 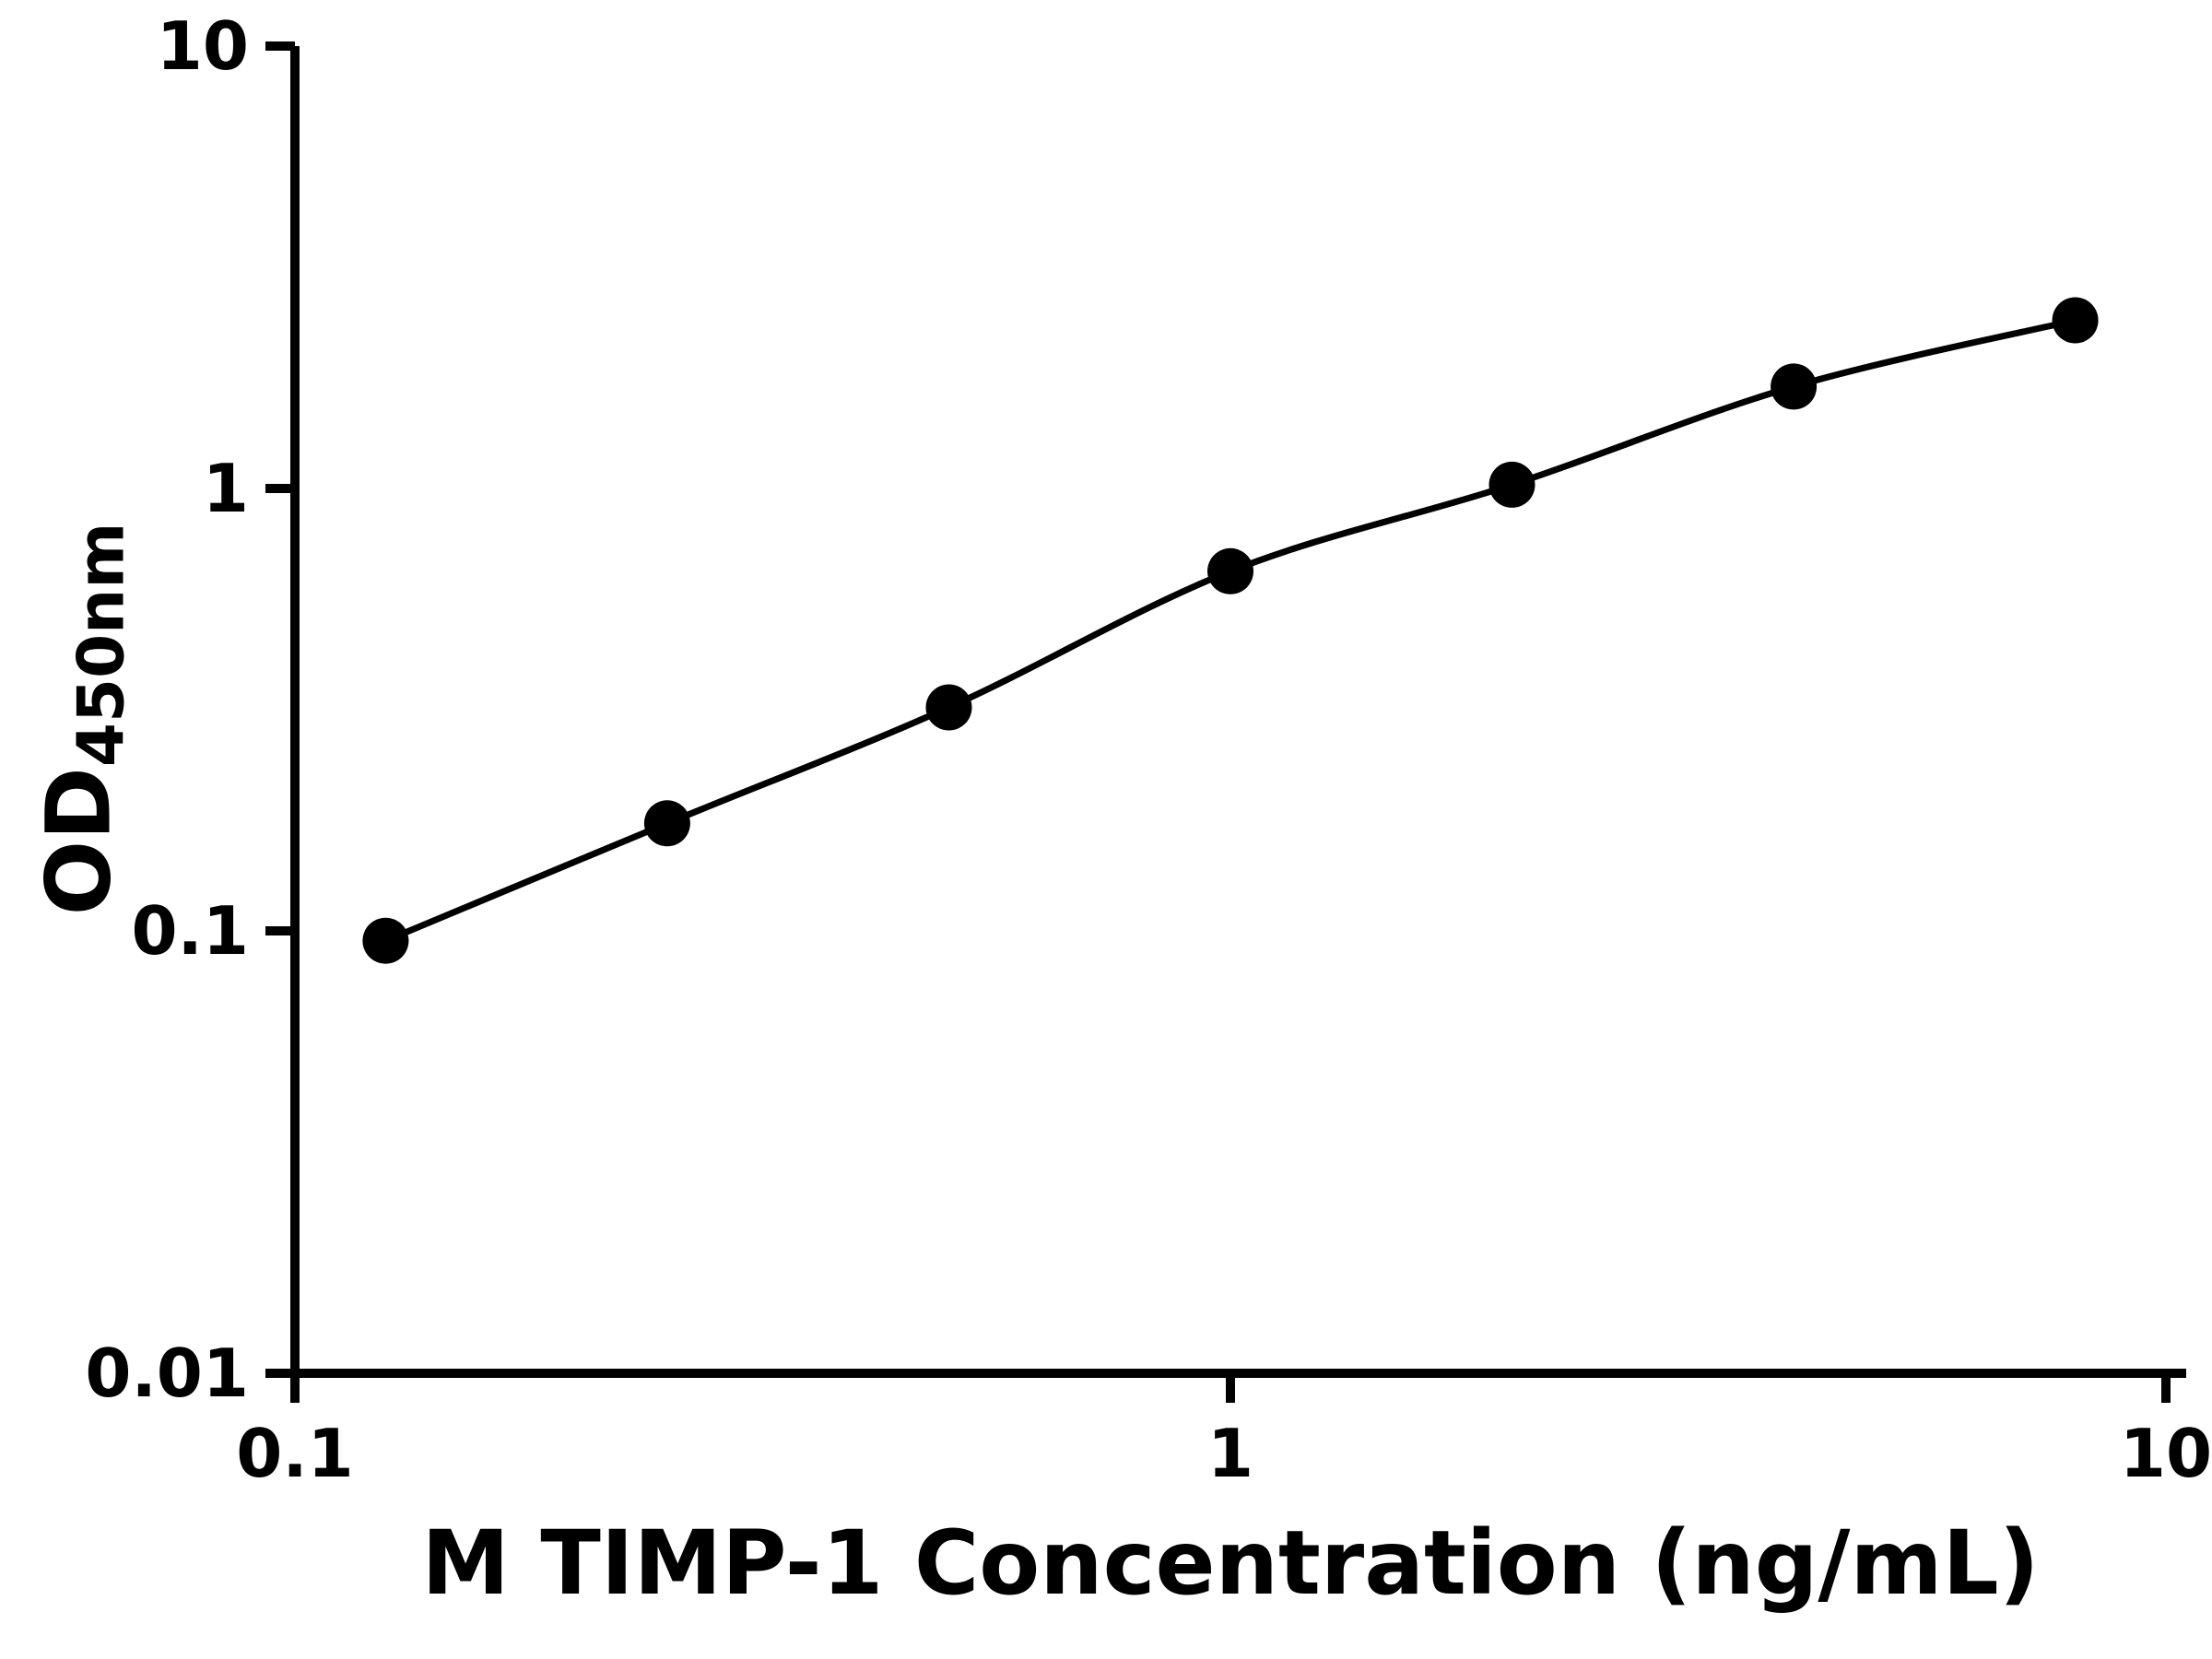 What do you see at coordinates (1230, 1563) in the screenshot?
I see `x-axis-title: M TIMP-1 Concentration (ng/mL)` at bounding box center [1230, 1563].